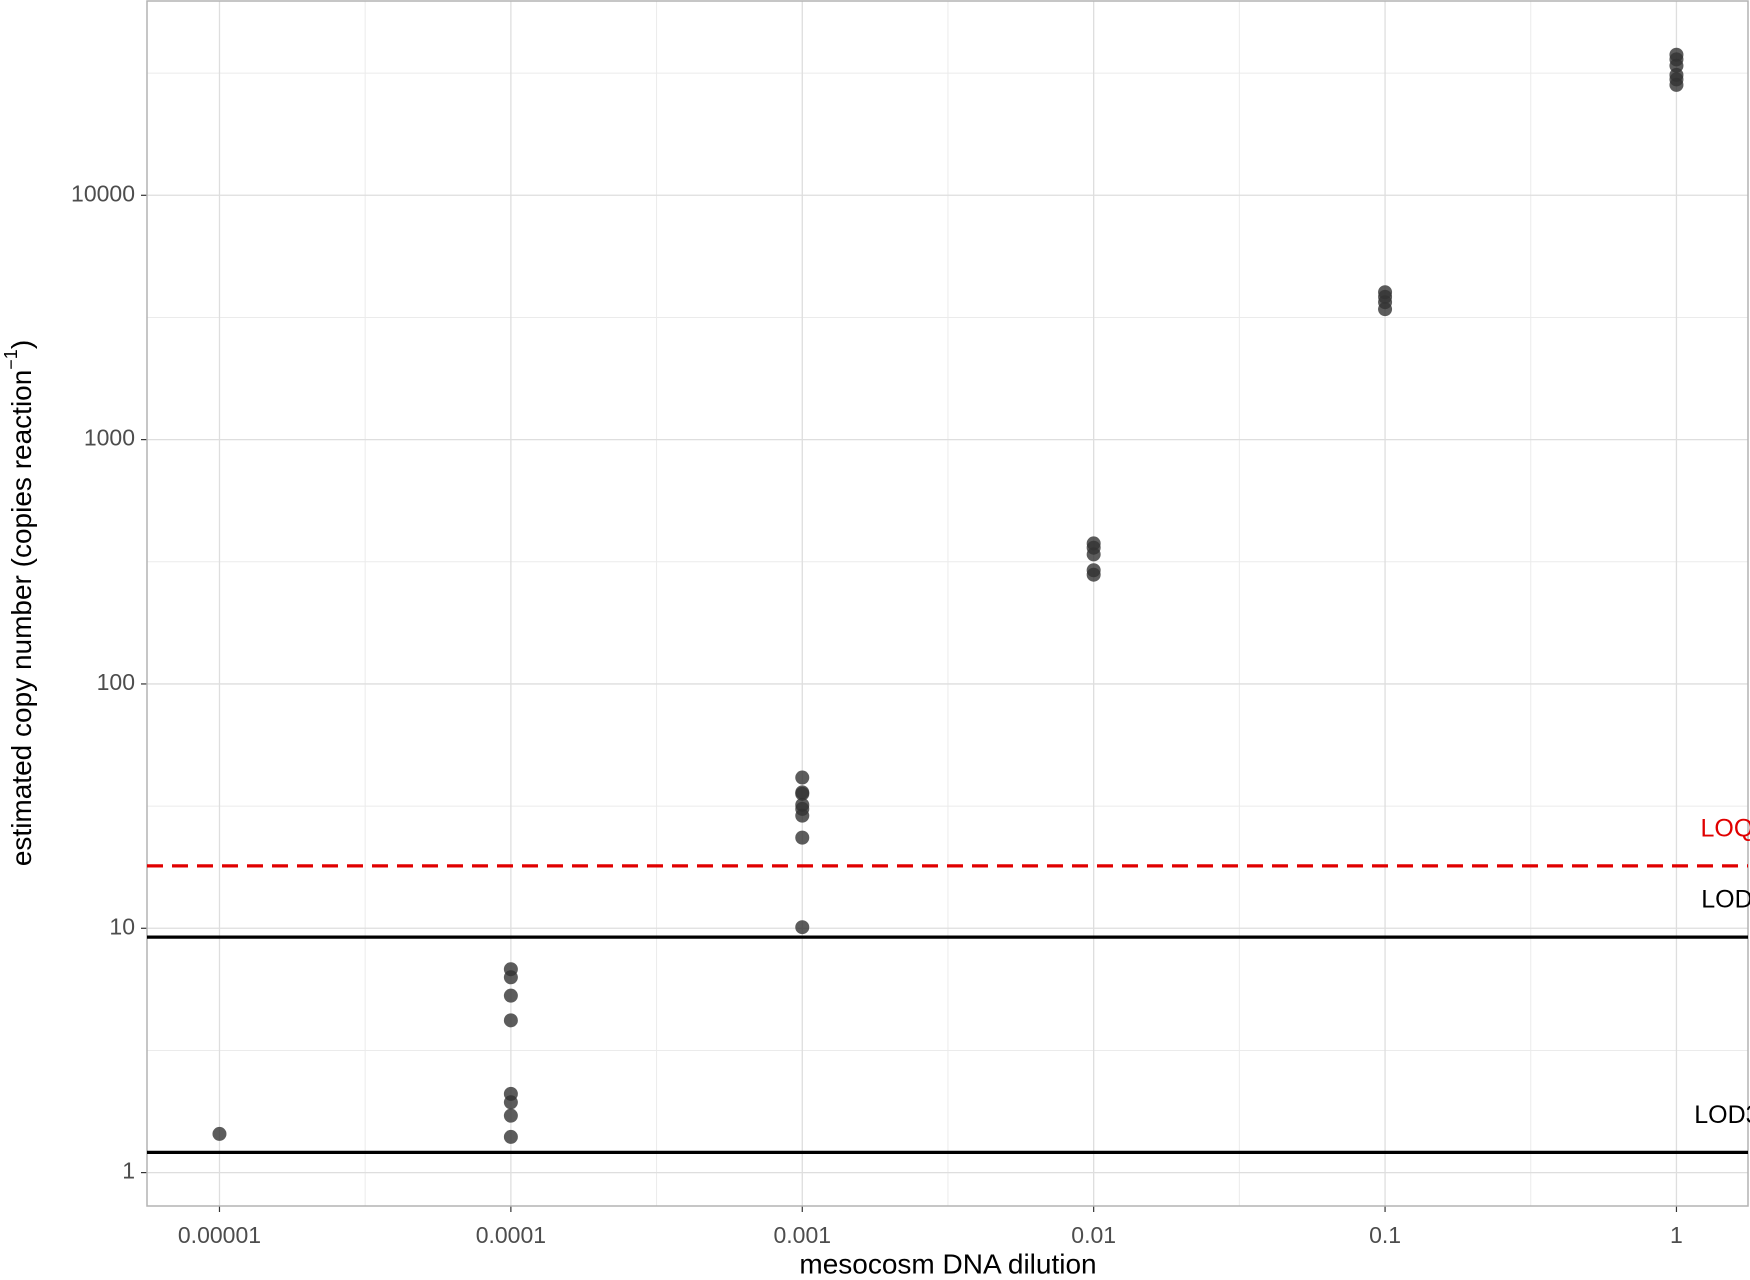 The height and width of the screenshot is (1280, 1750). Describe the element at coordinates (219, 1235) in the screenshot. I see `x-tick-label: 0.00001` at that location.